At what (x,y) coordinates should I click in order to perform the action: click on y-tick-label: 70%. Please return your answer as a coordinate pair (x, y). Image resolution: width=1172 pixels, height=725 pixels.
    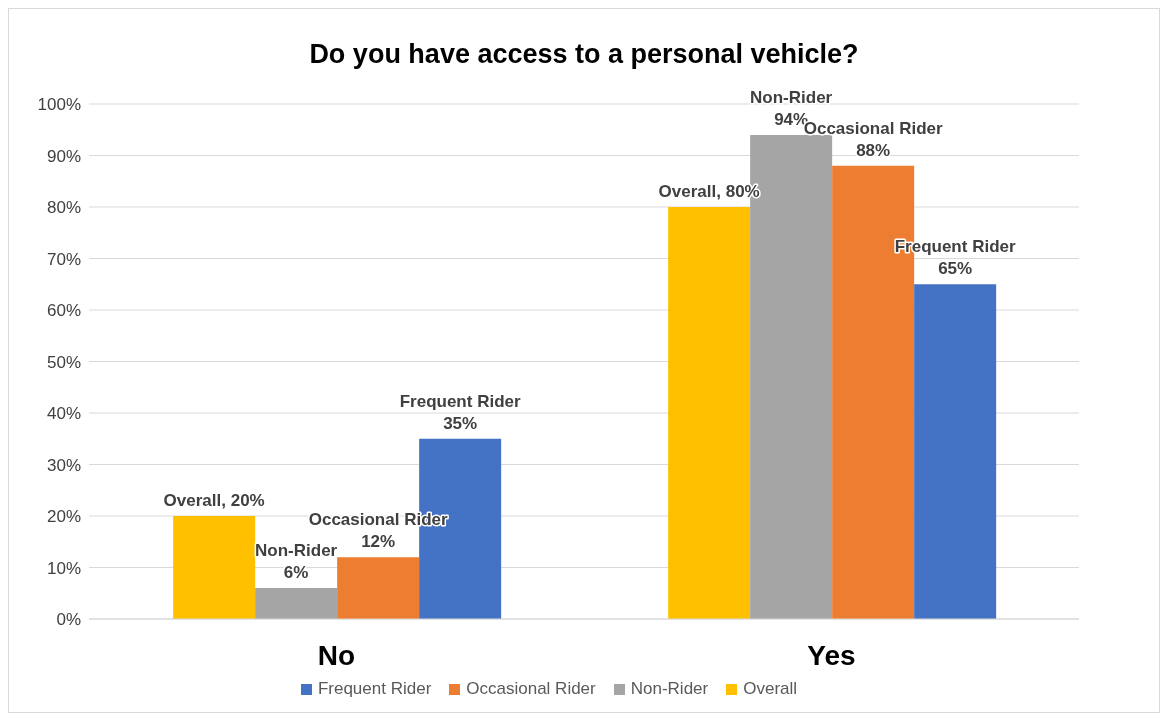
    Looking at the image, I should click on (63, 259).